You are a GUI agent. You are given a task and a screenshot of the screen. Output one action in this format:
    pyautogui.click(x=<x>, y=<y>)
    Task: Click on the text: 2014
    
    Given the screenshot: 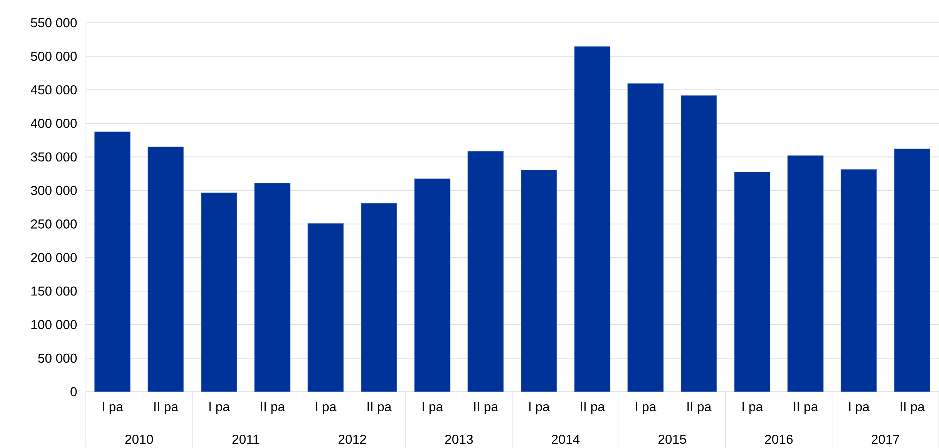 What is the action you would take?
    pyautogui.click(x=566, y=439)
    